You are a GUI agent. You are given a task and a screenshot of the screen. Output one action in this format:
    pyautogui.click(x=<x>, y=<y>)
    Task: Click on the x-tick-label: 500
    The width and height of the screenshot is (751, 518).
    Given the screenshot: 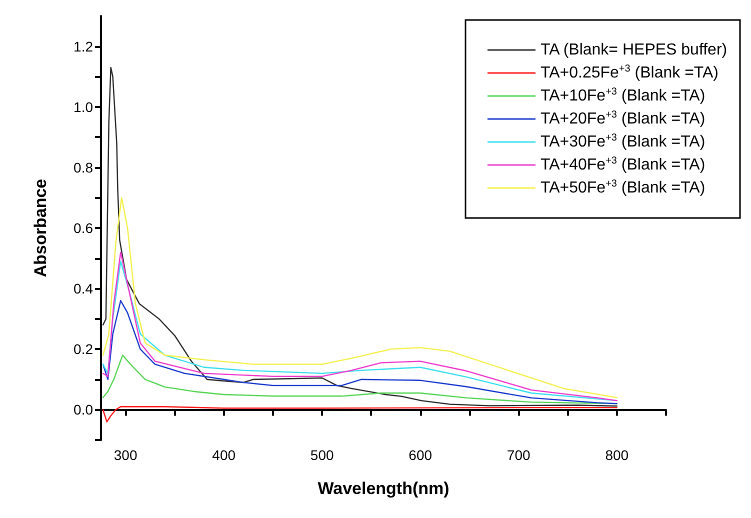 What is the action you would take?
    pyautogui.click(x=322, y=455)
    